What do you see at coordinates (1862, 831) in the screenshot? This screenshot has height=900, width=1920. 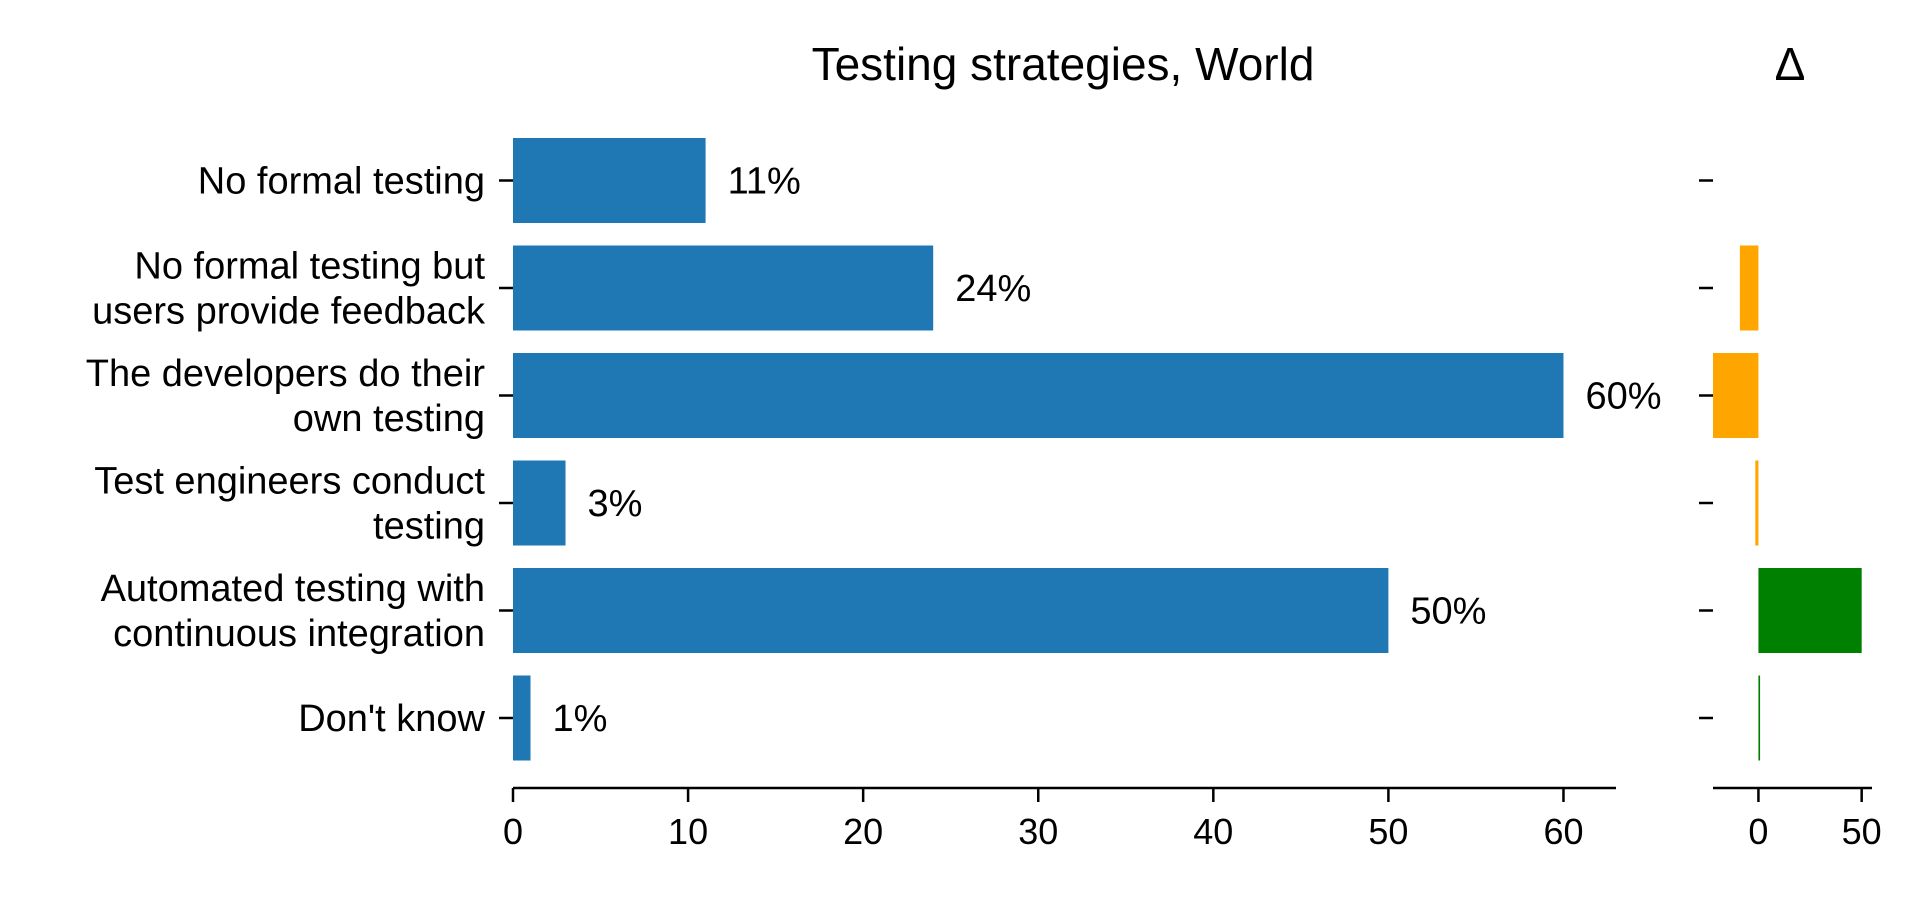 I see `delta-x-tick-label: 50` at bounding box center [1862, 831].